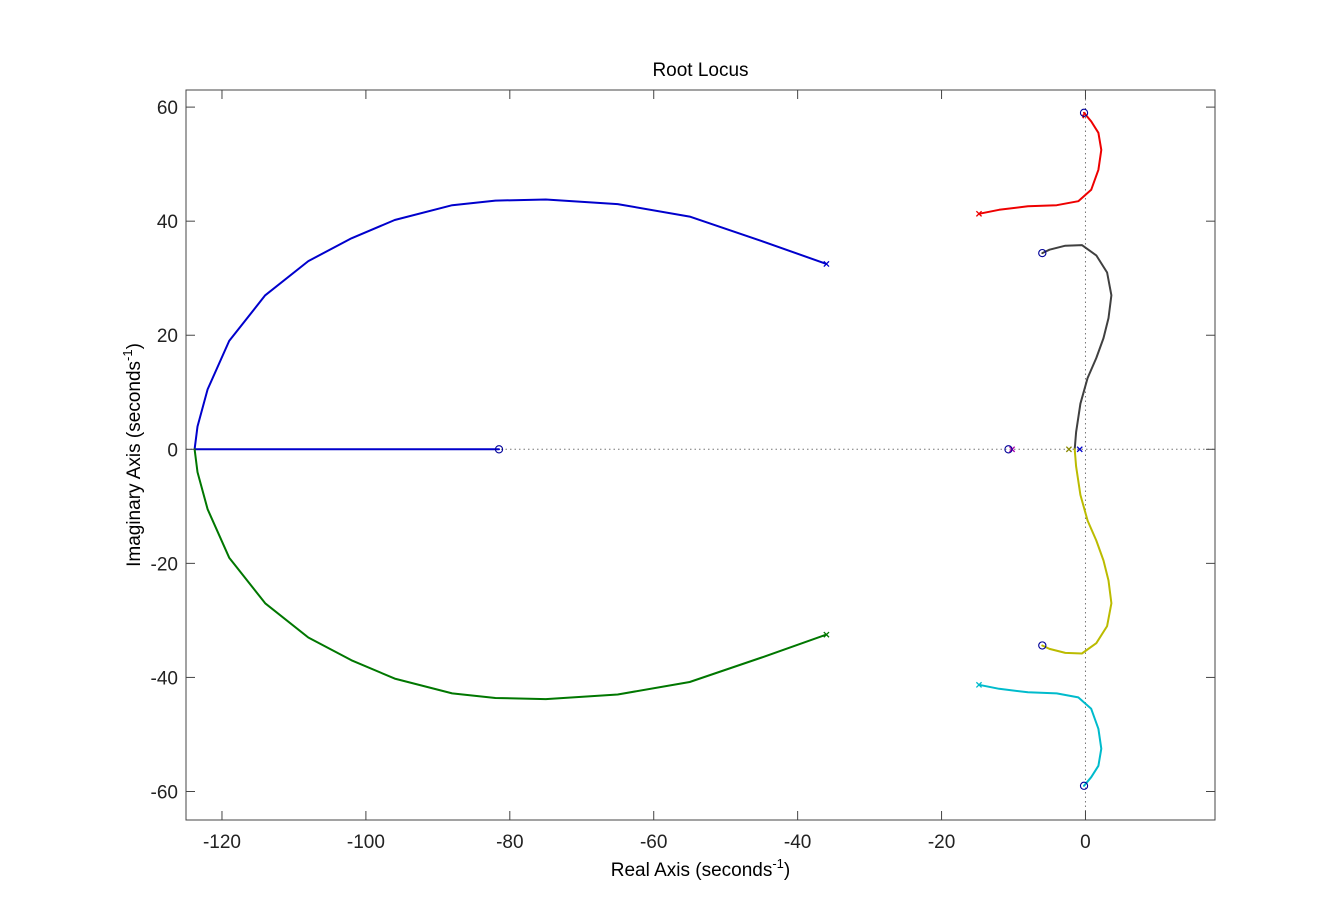  I want to click on y-tick-label: -20, so click(164, 564).